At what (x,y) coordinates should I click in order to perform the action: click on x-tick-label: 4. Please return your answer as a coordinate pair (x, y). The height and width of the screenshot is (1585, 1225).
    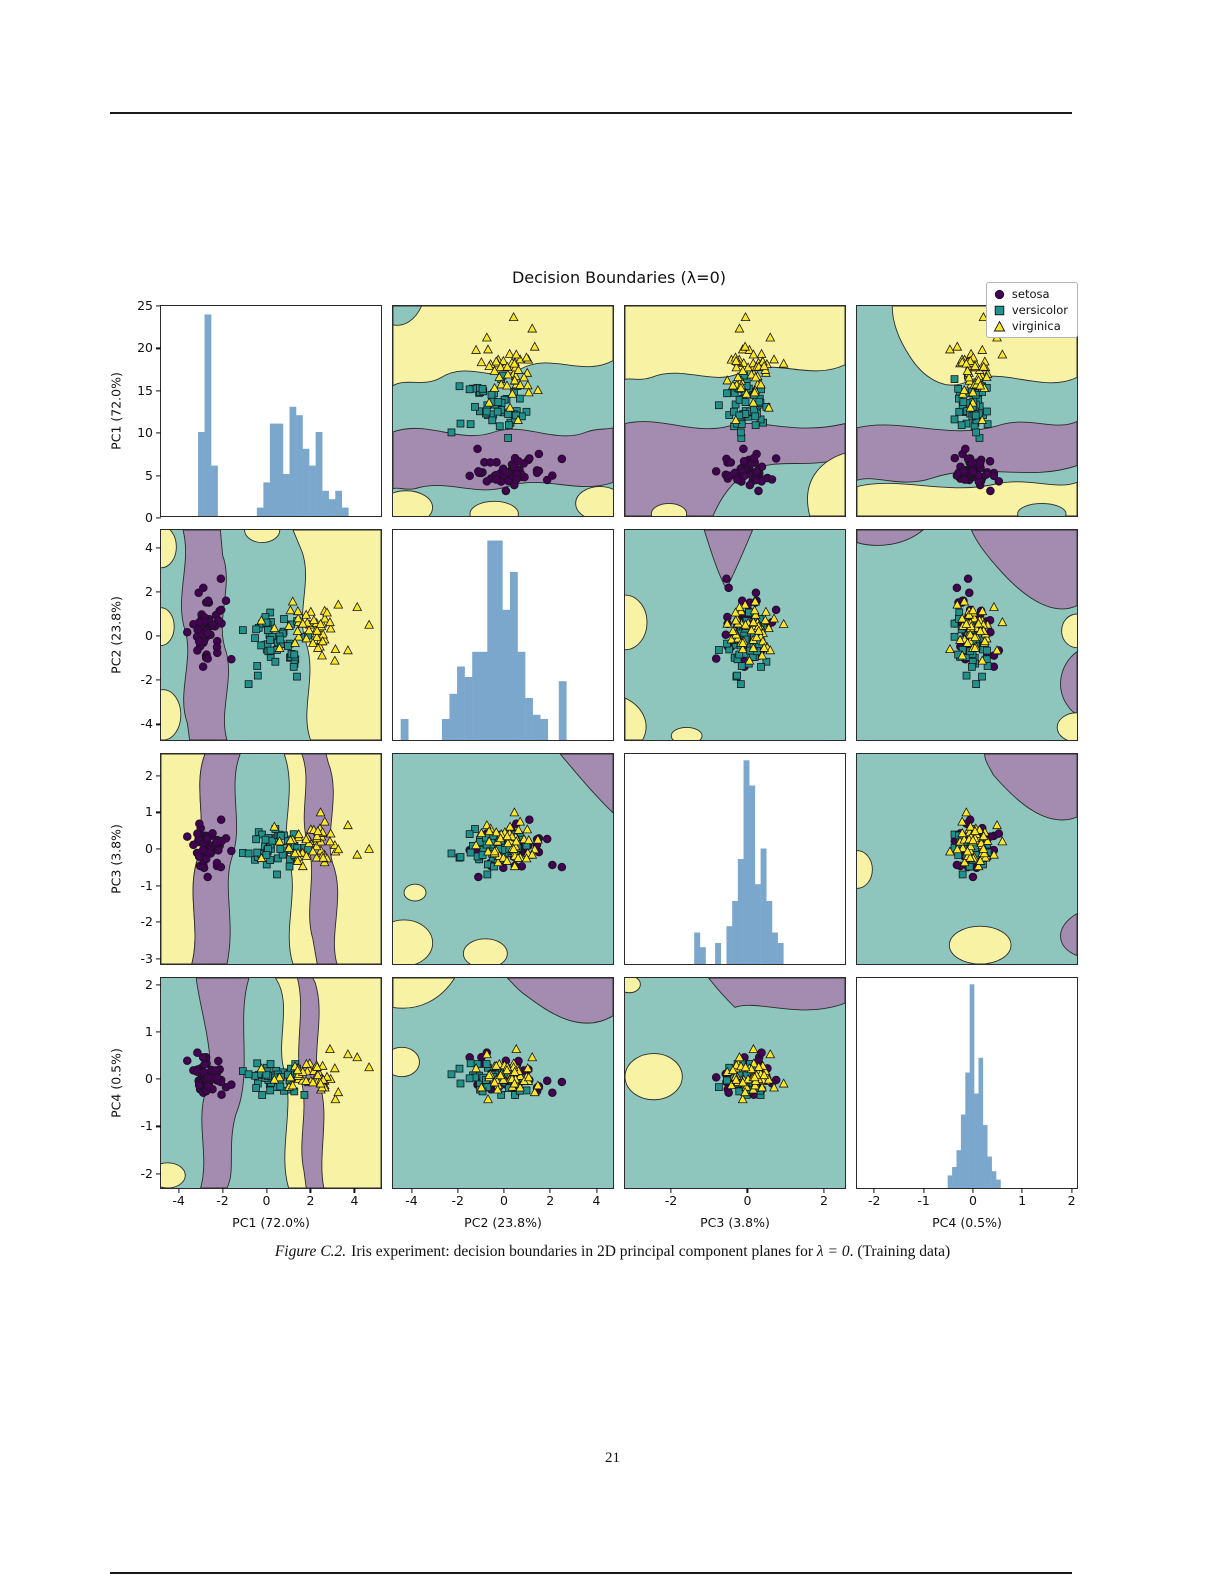
    Looking at the image, I should click on (354, 1200).